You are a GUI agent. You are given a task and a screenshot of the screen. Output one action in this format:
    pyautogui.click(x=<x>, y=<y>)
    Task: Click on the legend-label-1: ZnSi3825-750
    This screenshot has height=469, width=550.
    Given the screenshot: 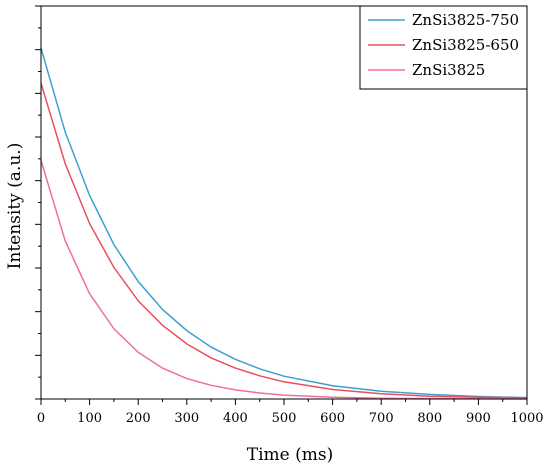 What is the action you would take?
    pyautogui.click(x=465, y=20)
    